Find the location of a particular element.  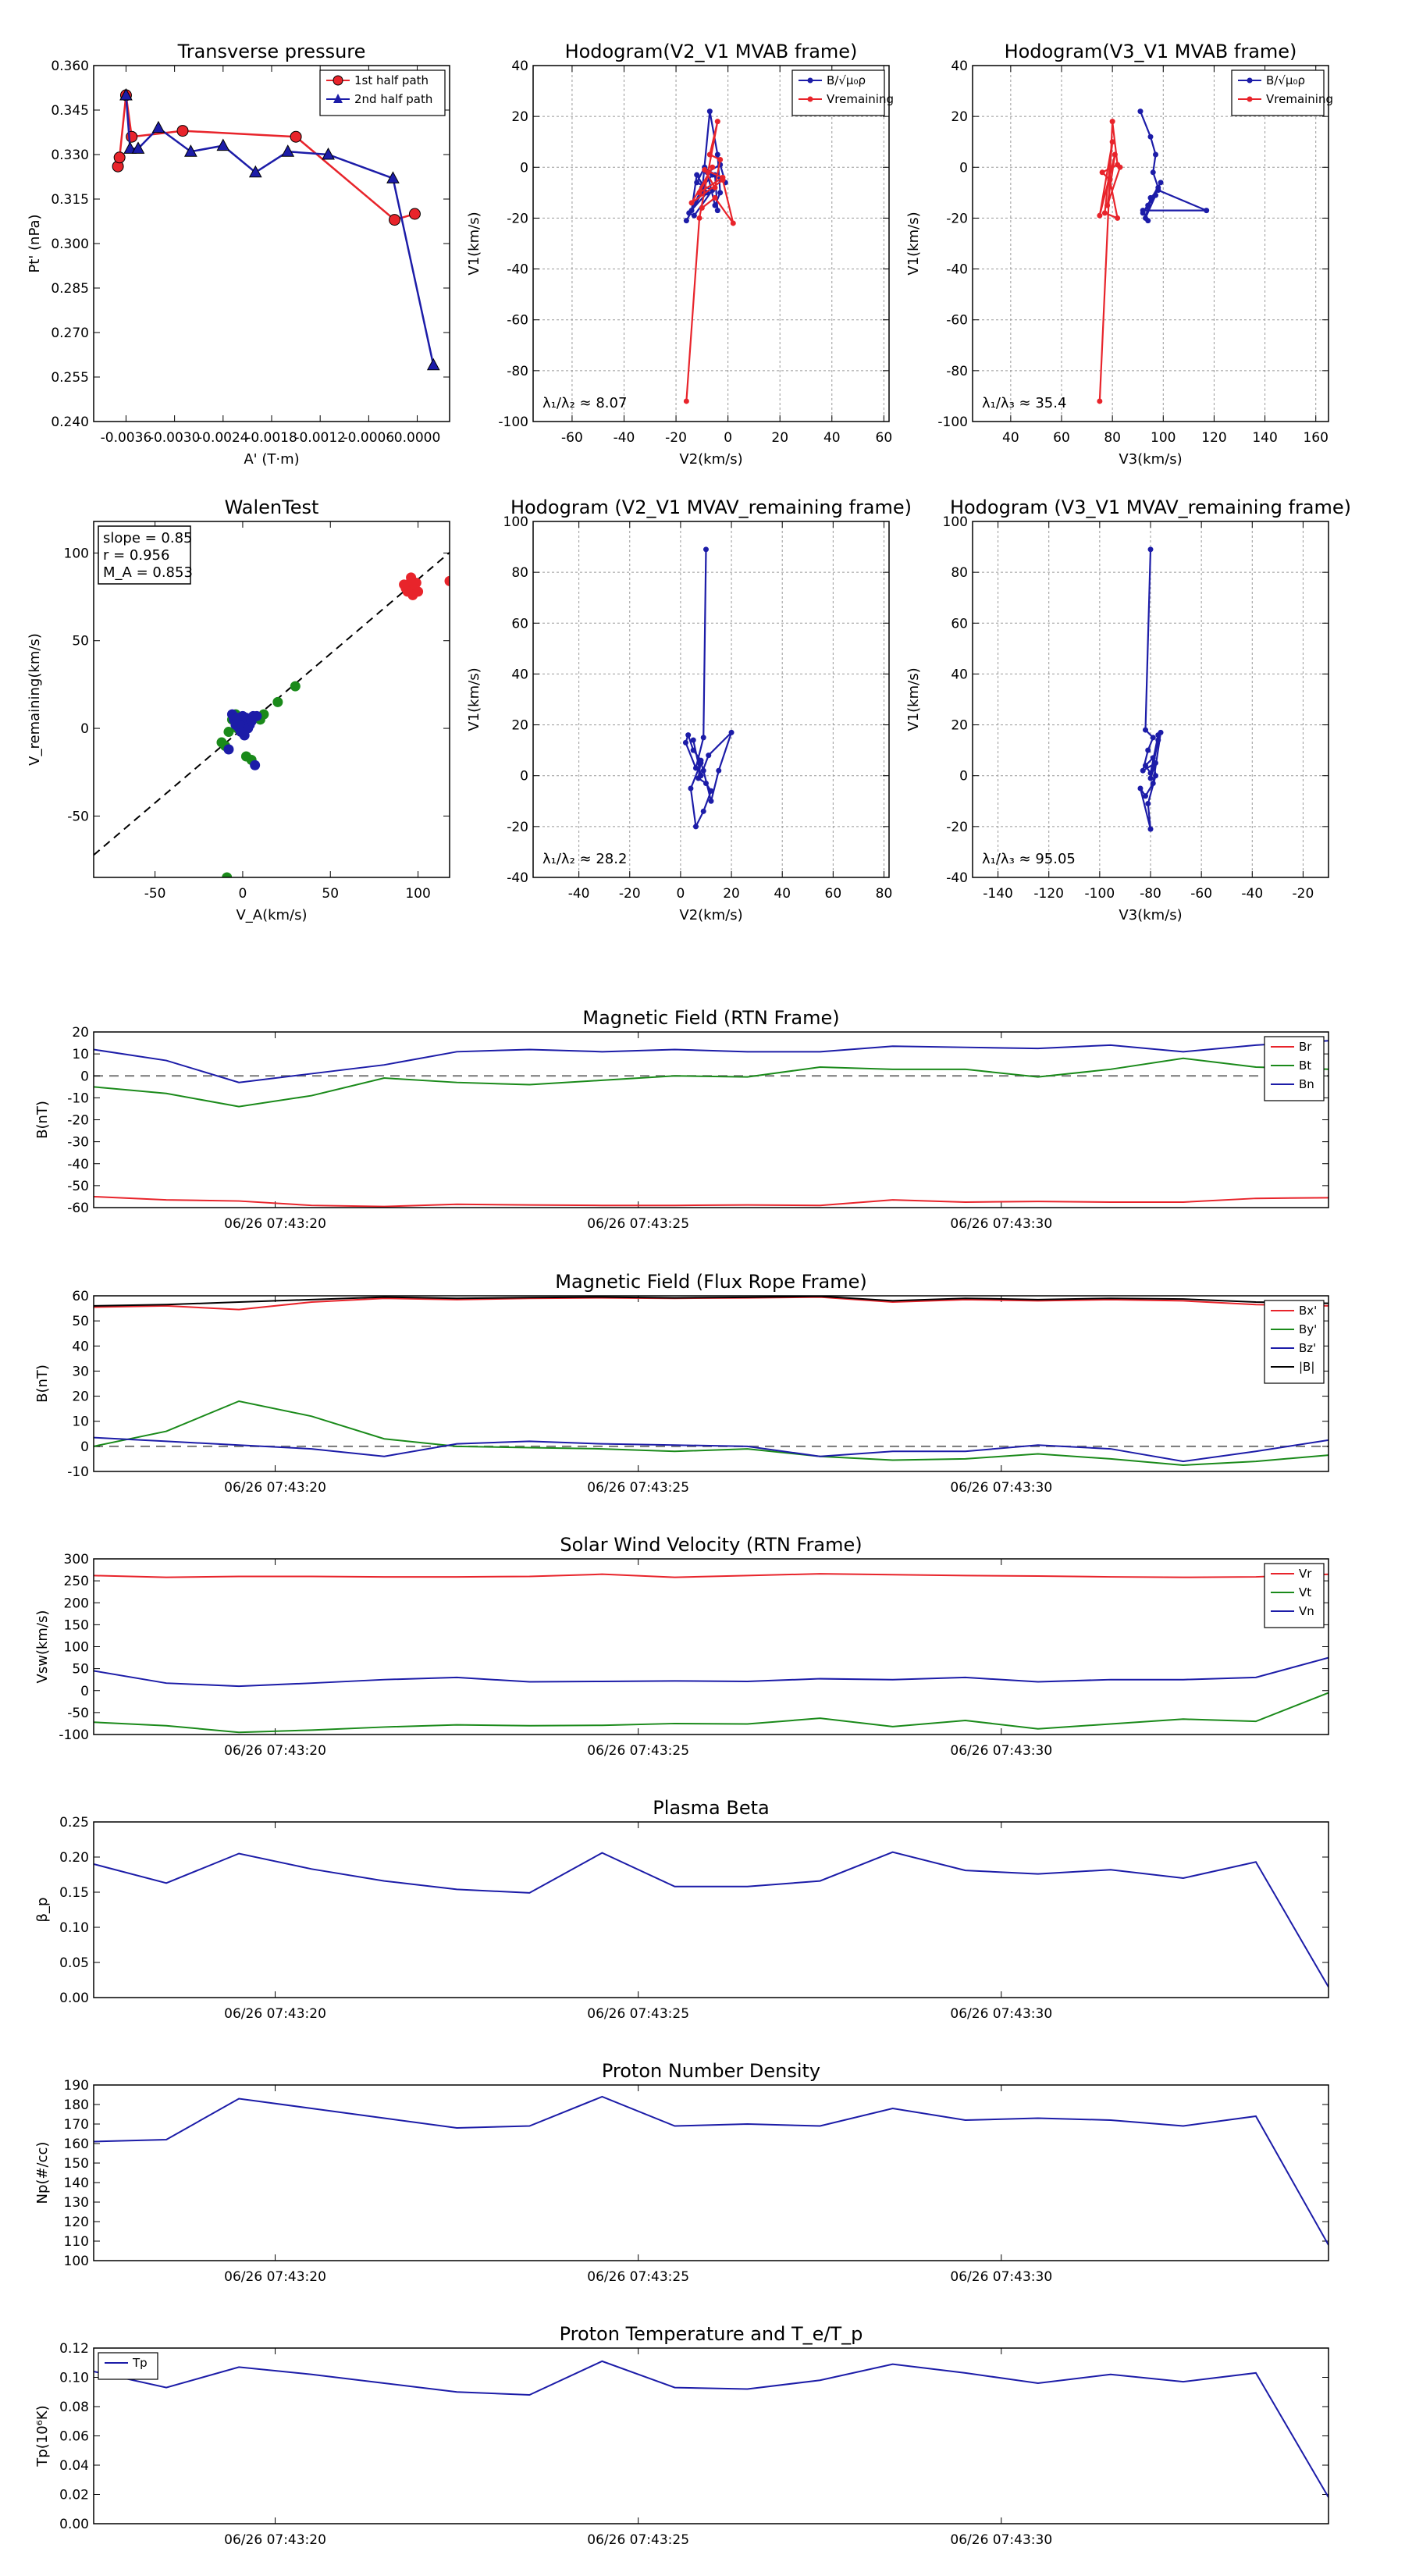

y-axis-label: β_p is located at coordinates (43, 1910).